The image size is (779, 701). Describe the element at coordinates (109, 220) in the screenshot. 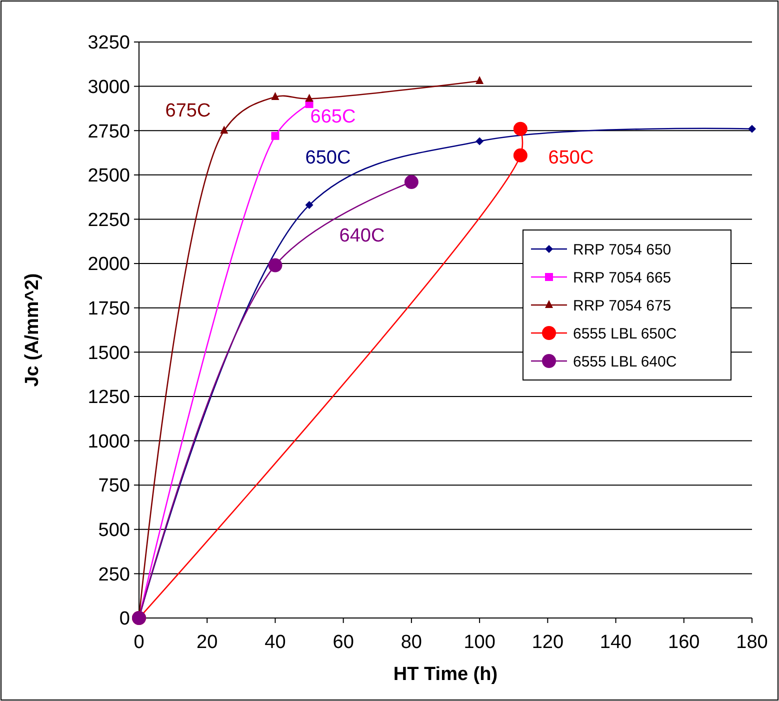

I see `y-tick-label: 2250` at that location.